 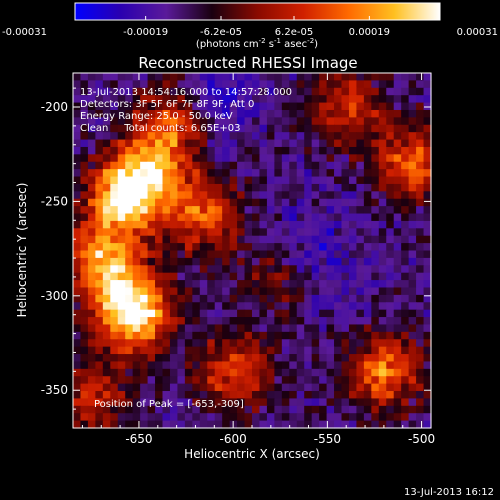 What do you see at coordinates (169, 404) in the screenshot?
I see `peak-position-label: Position of Peak = [-653,-309]` at bounding box center [169, 404].